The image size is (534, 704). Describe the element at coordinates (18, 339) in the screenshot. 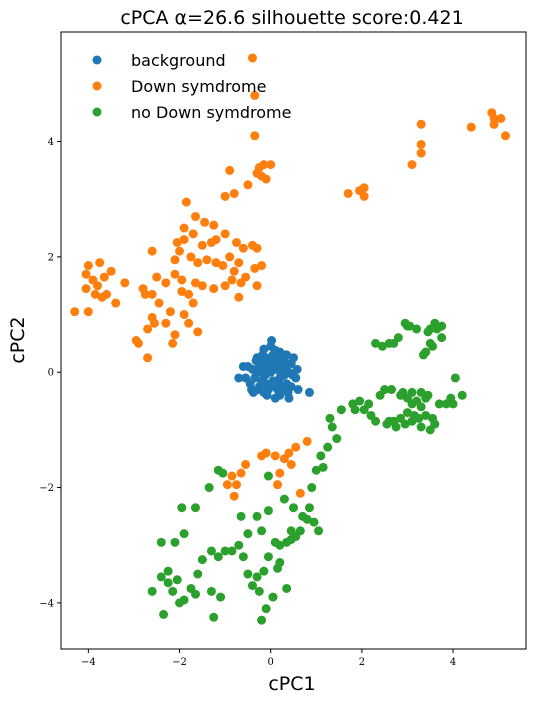

I see `y-axis-label: cPC2` at that location.